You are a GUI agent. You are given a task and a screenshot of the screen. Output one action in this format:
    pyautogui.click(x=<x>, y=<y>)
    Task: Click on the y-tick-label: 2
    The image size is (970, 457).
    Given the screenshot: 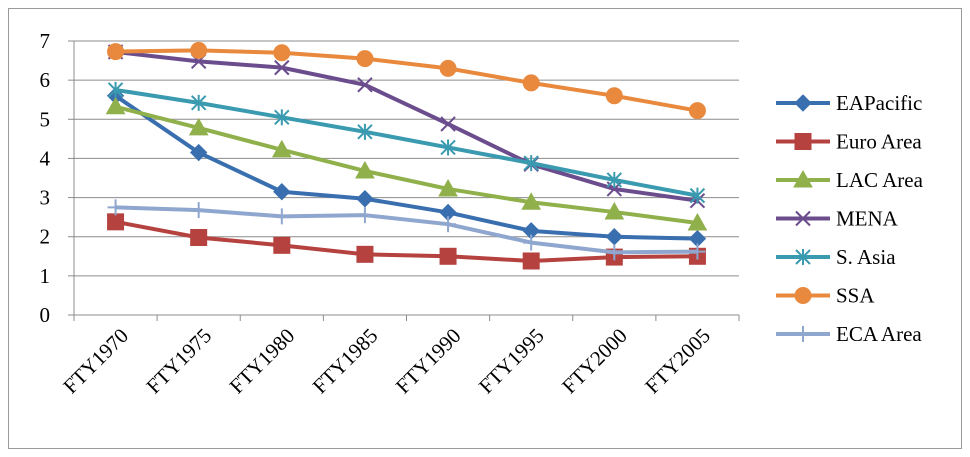 What is the action you would take?
    pyautogui.click(x=45, y=237)
    